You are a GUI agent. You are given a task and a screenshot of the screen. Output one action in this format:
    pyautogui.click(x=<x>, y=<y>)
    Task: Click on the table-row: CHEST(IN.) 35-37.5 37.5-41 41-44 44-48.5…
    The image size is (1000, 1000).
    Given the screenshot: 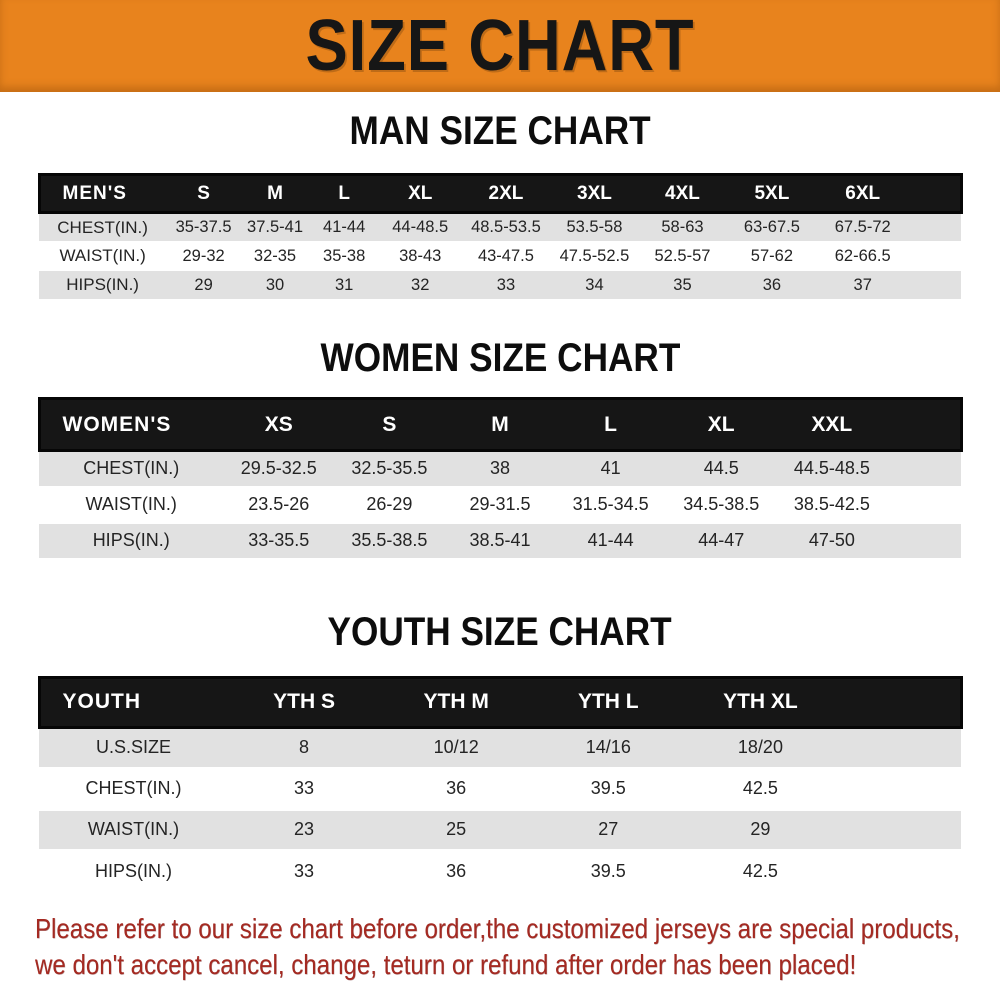 What is the action you would take?
    pyautogui.click(x=500, y=227)
    